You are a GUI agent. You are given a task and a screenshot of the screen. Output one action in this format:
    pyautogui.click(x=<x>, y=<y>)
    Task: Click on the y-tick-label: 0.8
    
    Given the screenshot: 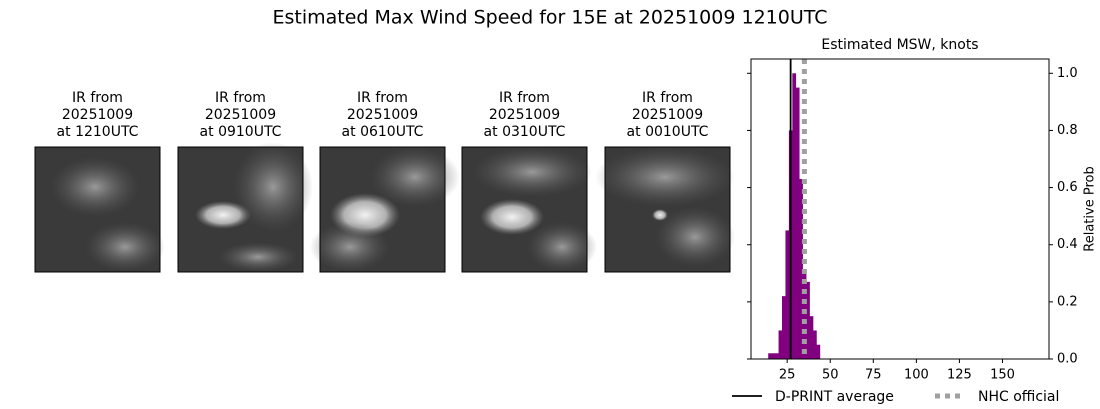 What is the action you would take?
    pyautogui.click(x=1067, y=130)
    